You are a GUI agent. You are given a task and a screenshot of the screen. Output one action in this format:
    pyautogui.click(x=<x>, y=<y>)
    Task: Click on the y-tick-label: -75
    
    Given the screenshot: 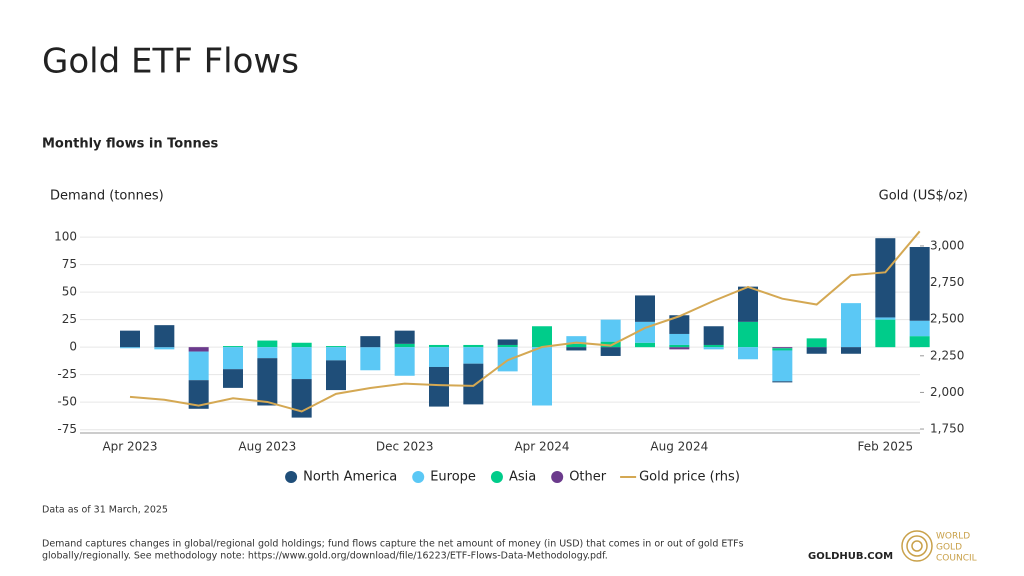 What is the action you would take?
    pyautogui.click(x=67, y=429)
    